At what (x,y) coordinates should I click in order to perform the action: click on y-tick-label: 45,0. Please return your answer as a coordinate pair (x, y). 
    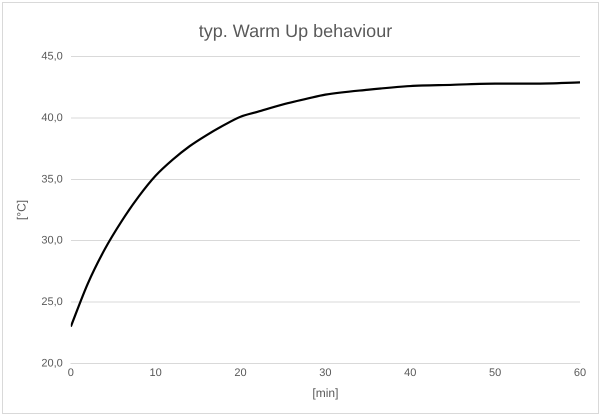
    Looking at the image, I should click on (52, 56).